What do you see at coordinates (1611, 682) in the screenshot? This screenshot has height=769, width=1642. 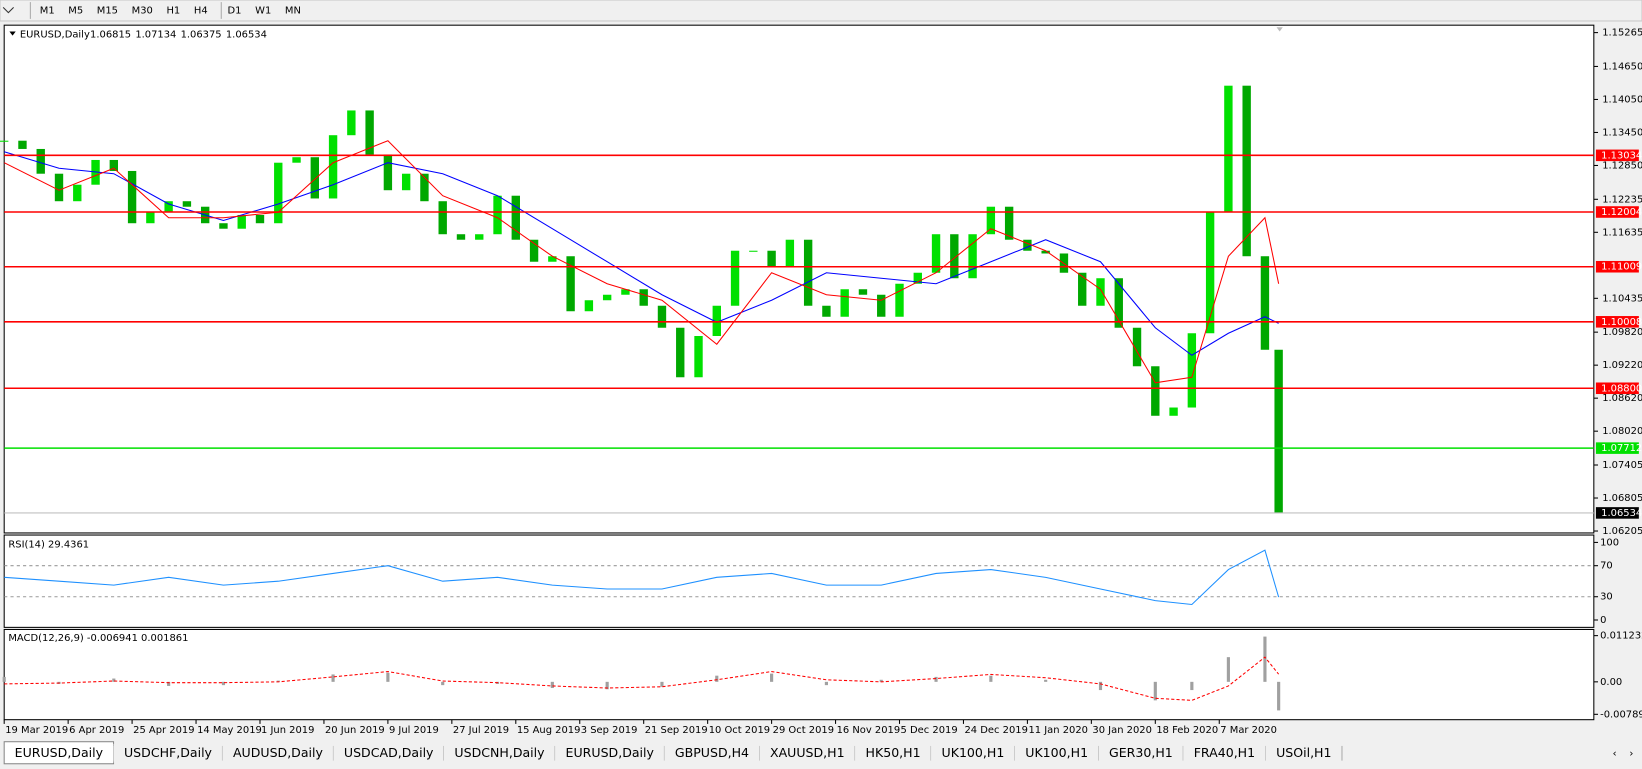 I see `macd-tick-label: 0.00` at bounding box center [1611, 682].